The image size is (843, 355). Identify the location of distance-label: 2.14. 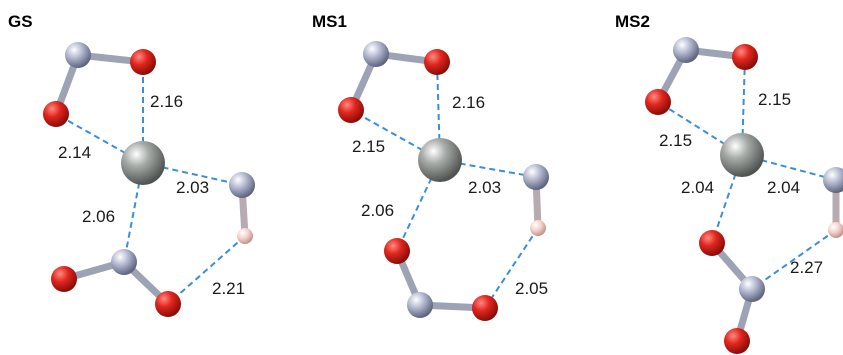
(74, 152).